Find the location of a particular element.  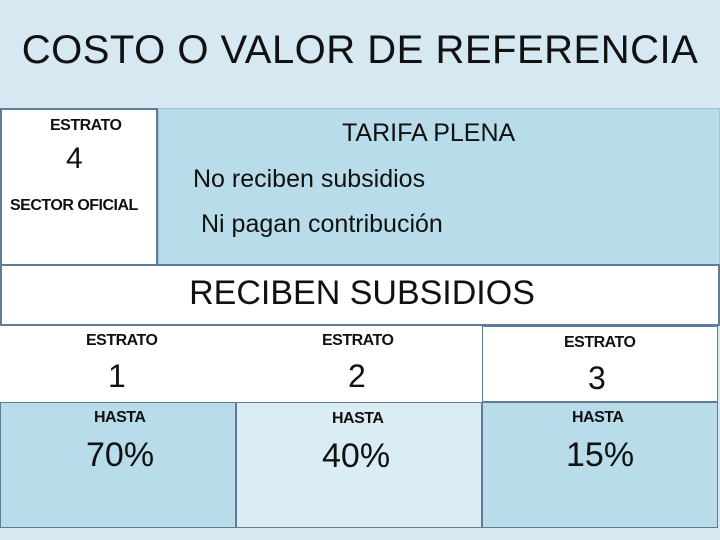

estrato-1-label: ESTRATO is located at coordinates (122, 340).